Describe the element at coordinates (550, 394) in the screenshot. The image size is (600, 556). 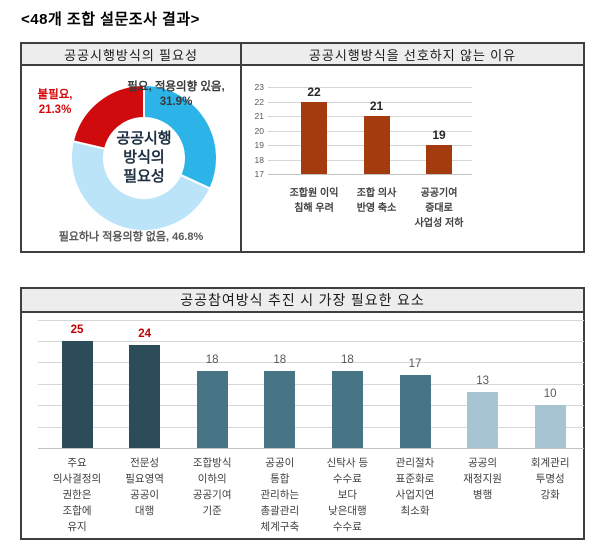
I see `bar-value-label: 10` at that location.